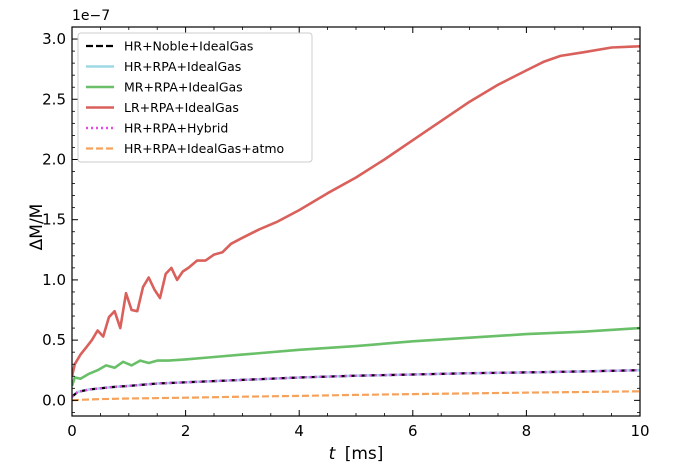  I want to click on x-tick-label: 6, so click(413, 431).